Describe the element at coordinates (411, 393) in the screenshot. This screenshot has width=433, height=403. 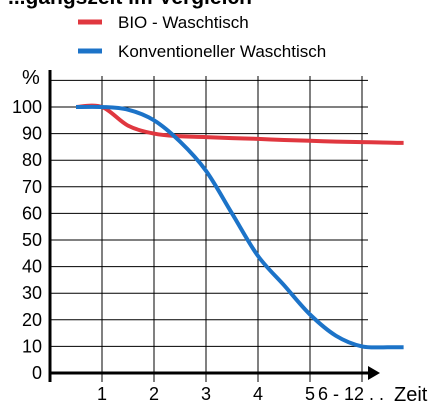
I see `x-axis-label: Zeit` at that location.